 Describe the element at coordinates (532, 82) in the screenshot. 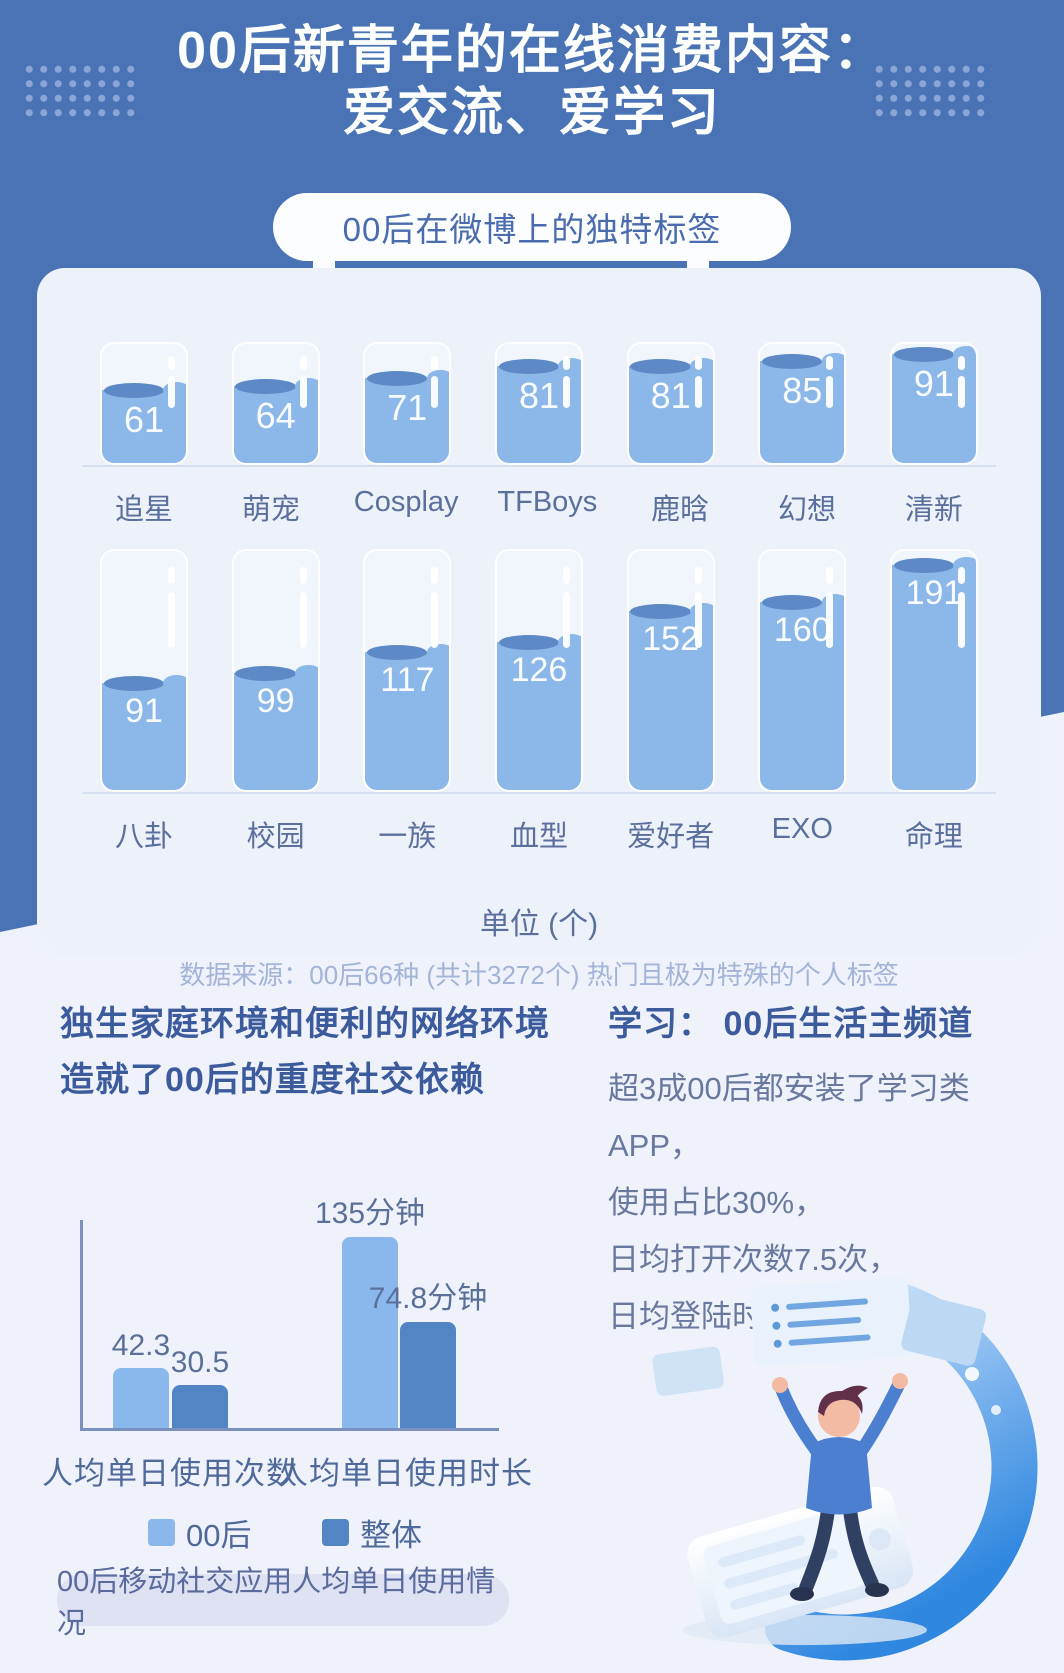

I see `page-title: 00后新青年的在线消费内容： 爱交流、爱学习` at that location.